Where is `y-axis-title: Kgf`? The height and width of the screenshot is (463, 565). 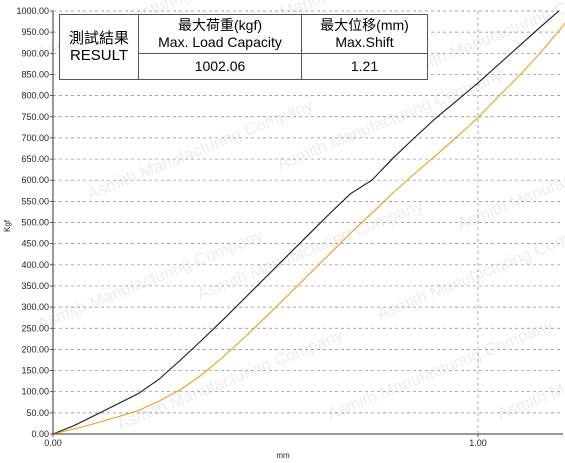
y-axis-title: Kgf is located at coordinates (7, 225).